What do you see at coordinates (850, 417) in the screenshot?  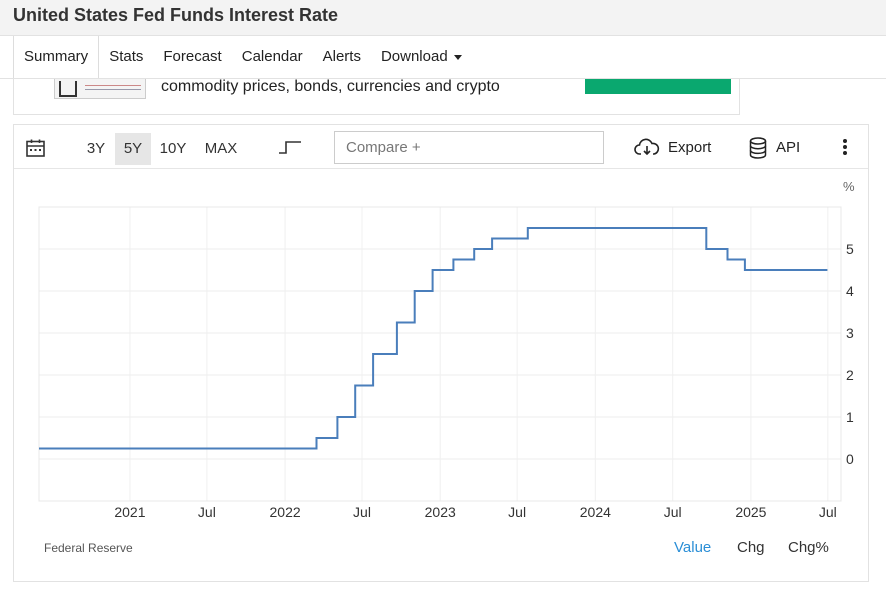 I see `y-tick-label: 1` at bounding box center [850, 417].